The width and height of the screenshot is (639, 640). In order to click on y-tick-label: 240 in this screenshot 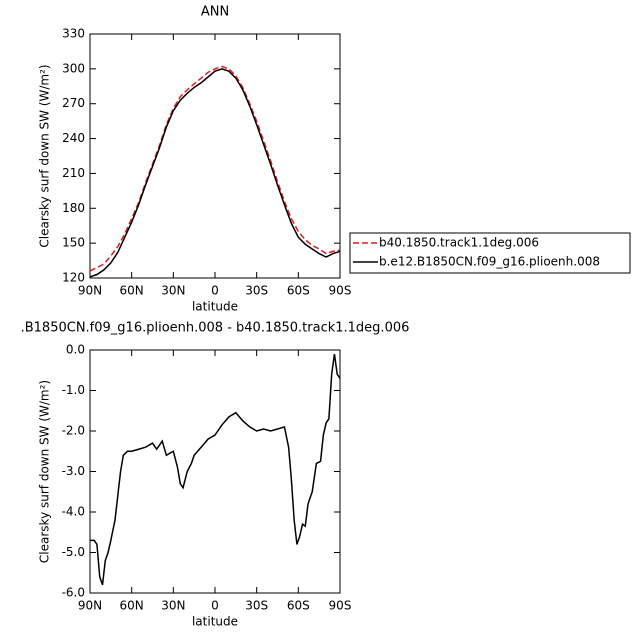, I will do `click(73, 138)`.